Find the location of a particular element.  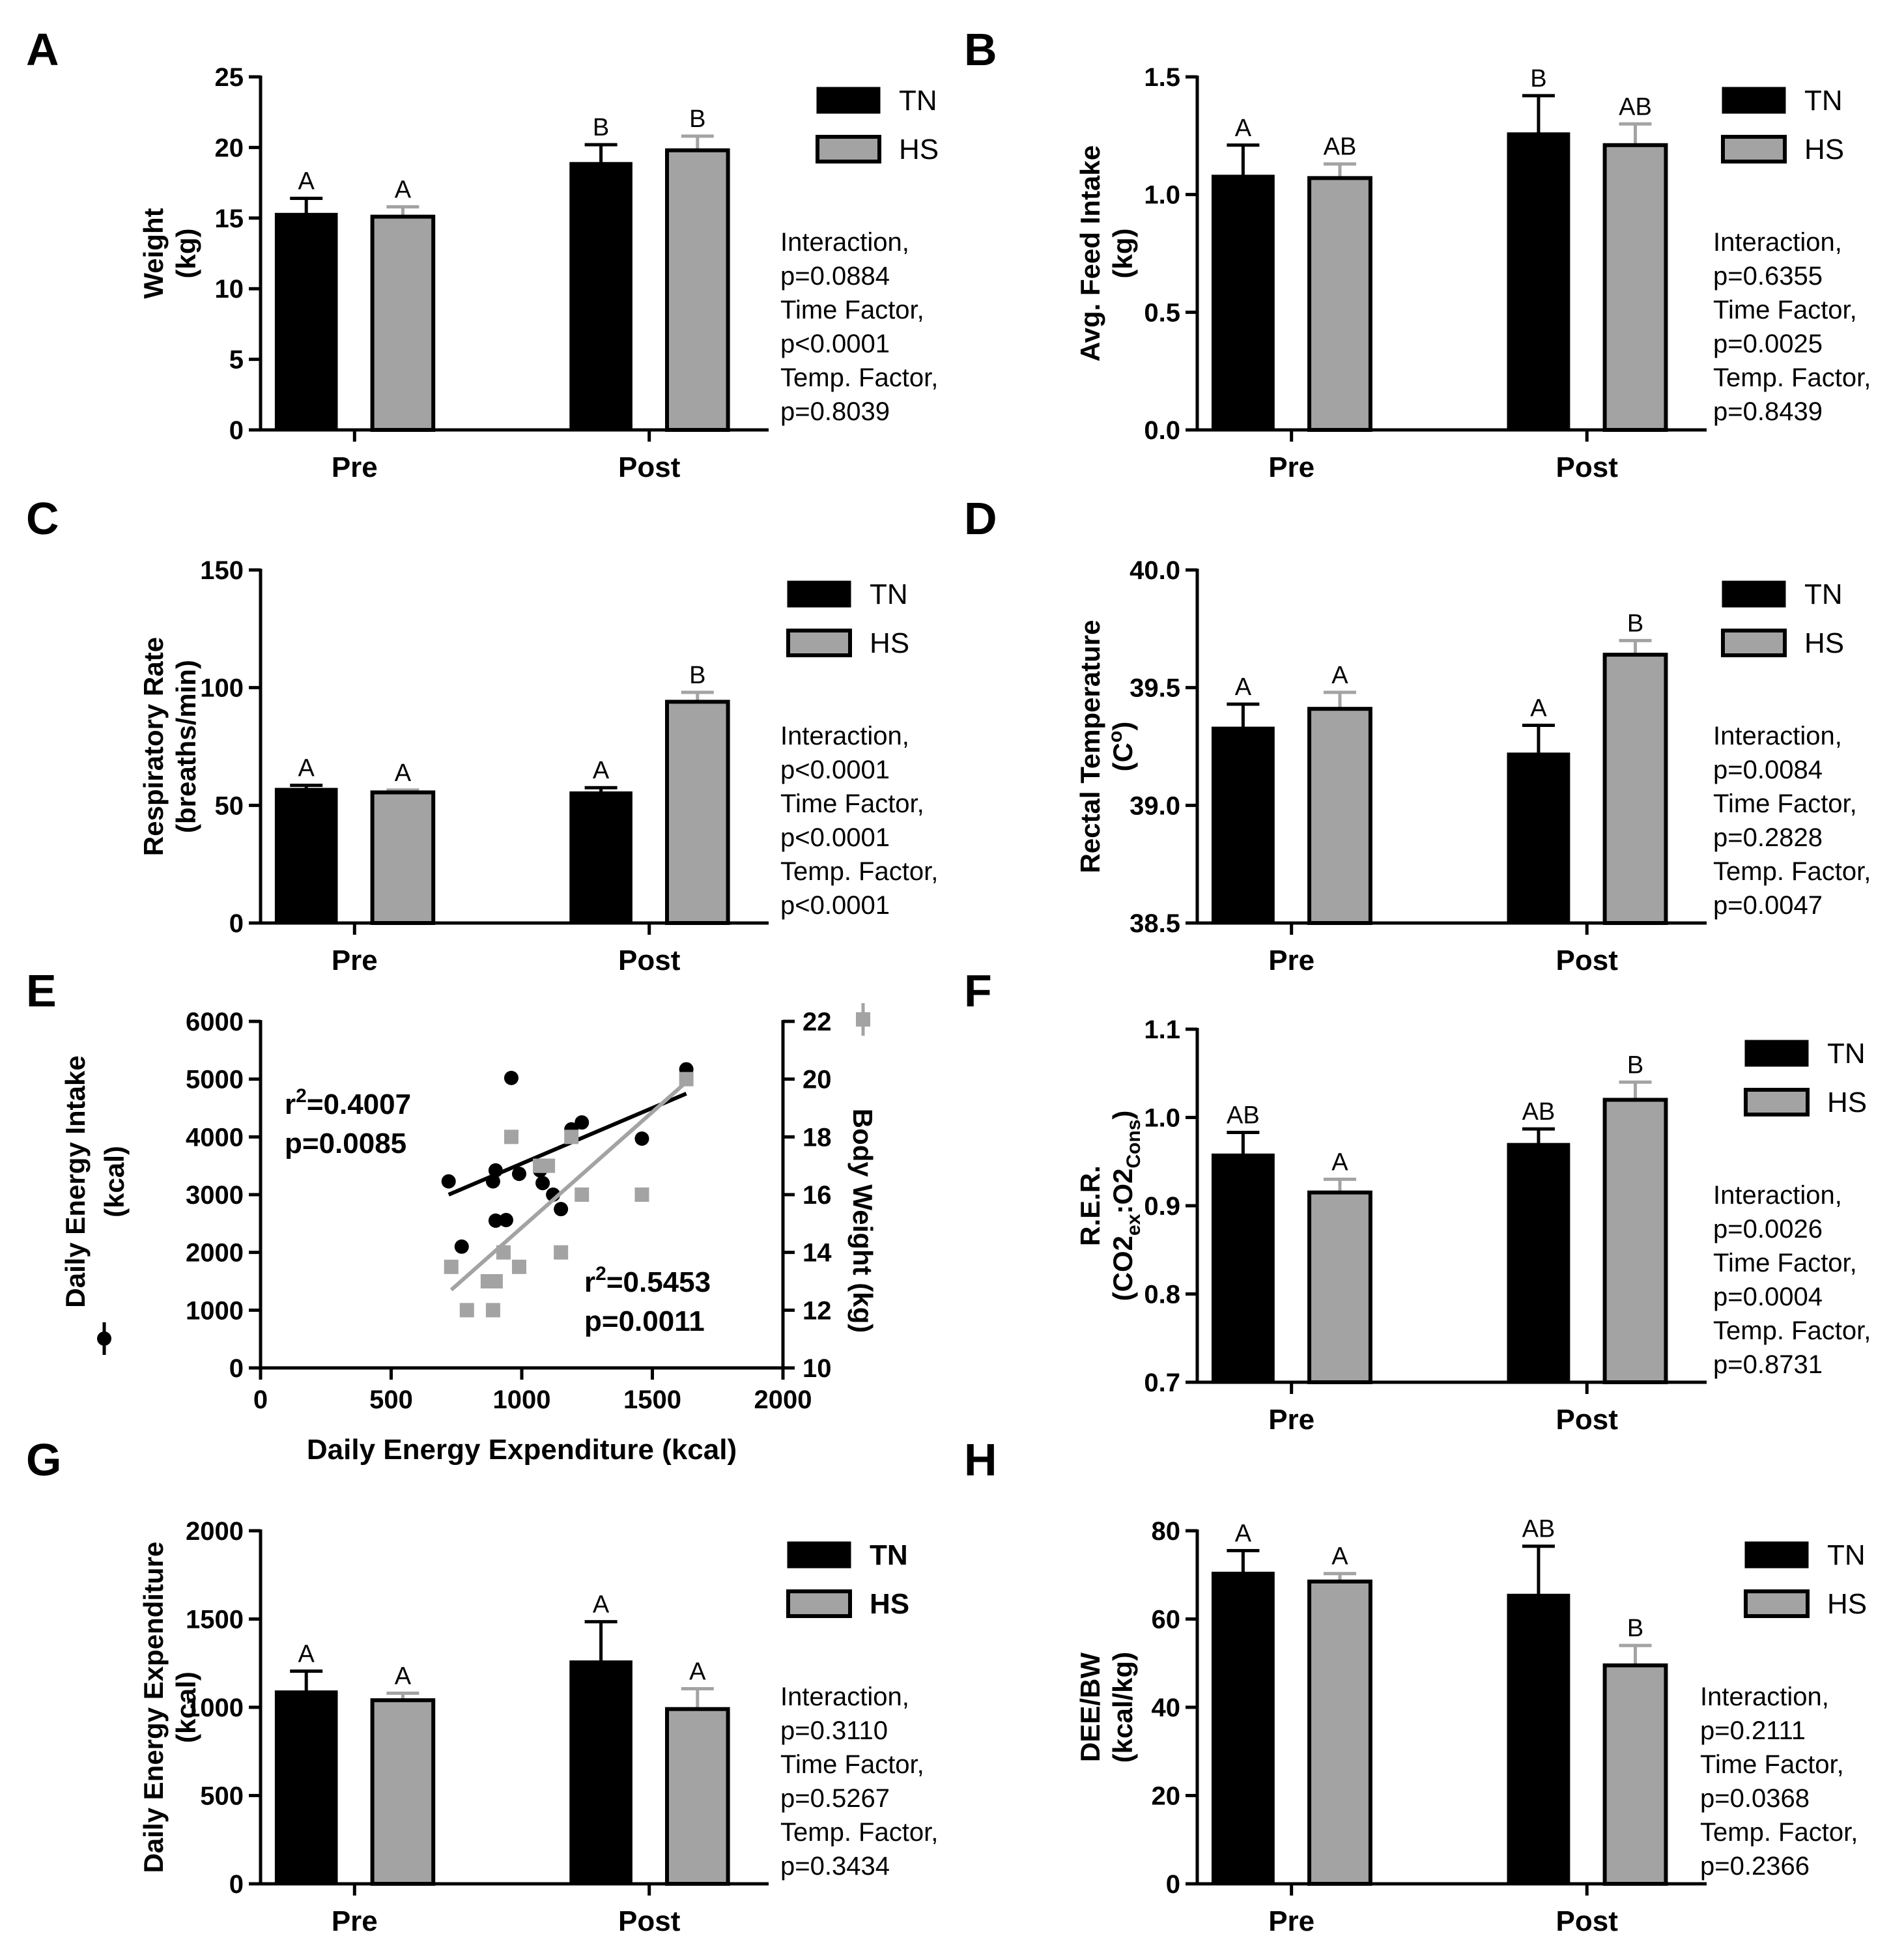

stats-line-h: Temp. Factor, is located at coordinates (1779, 1832).